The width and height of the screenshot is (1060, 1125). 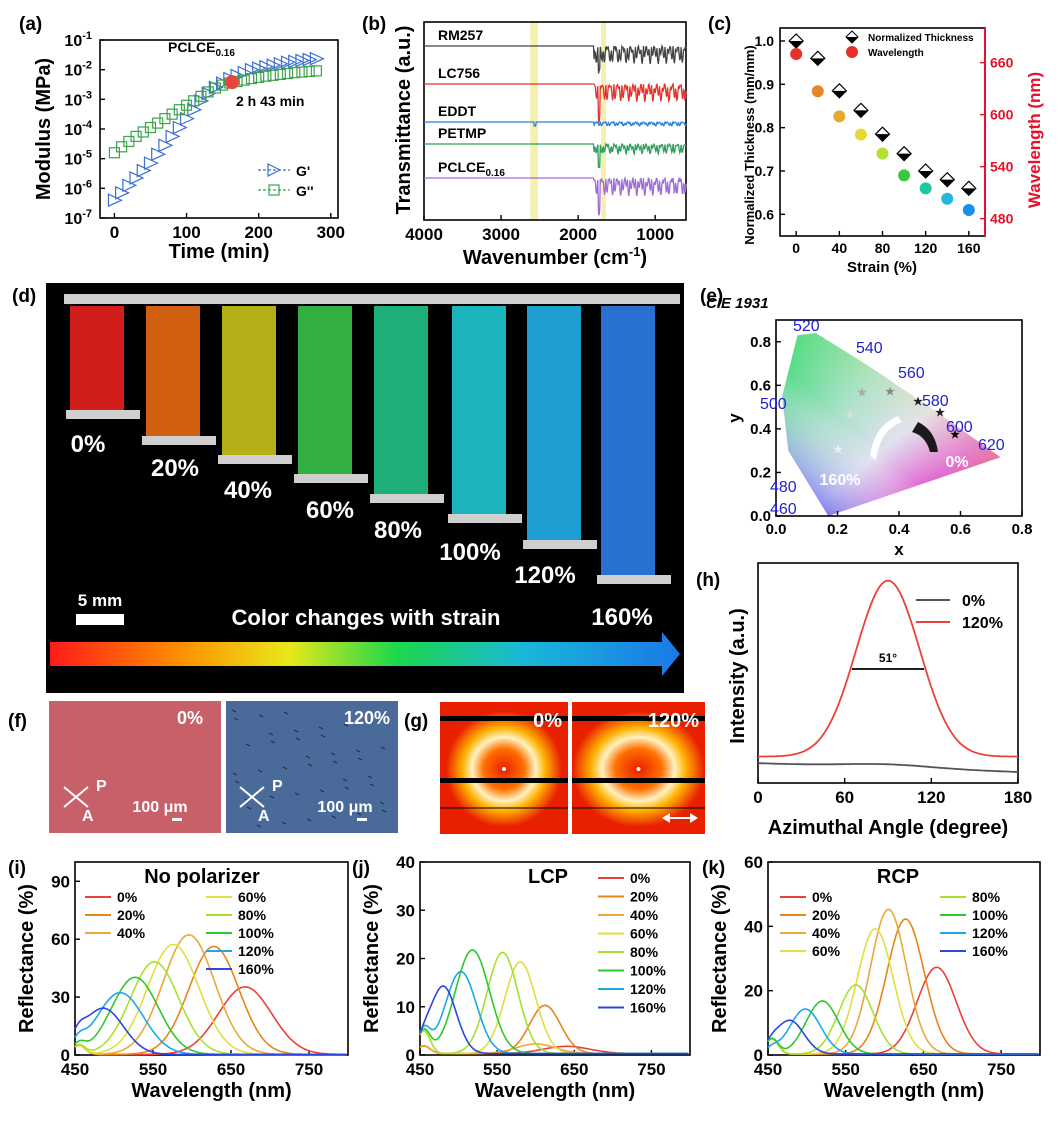 I want to click on panel-e-ylabel: y, so click(x=734, y=418).